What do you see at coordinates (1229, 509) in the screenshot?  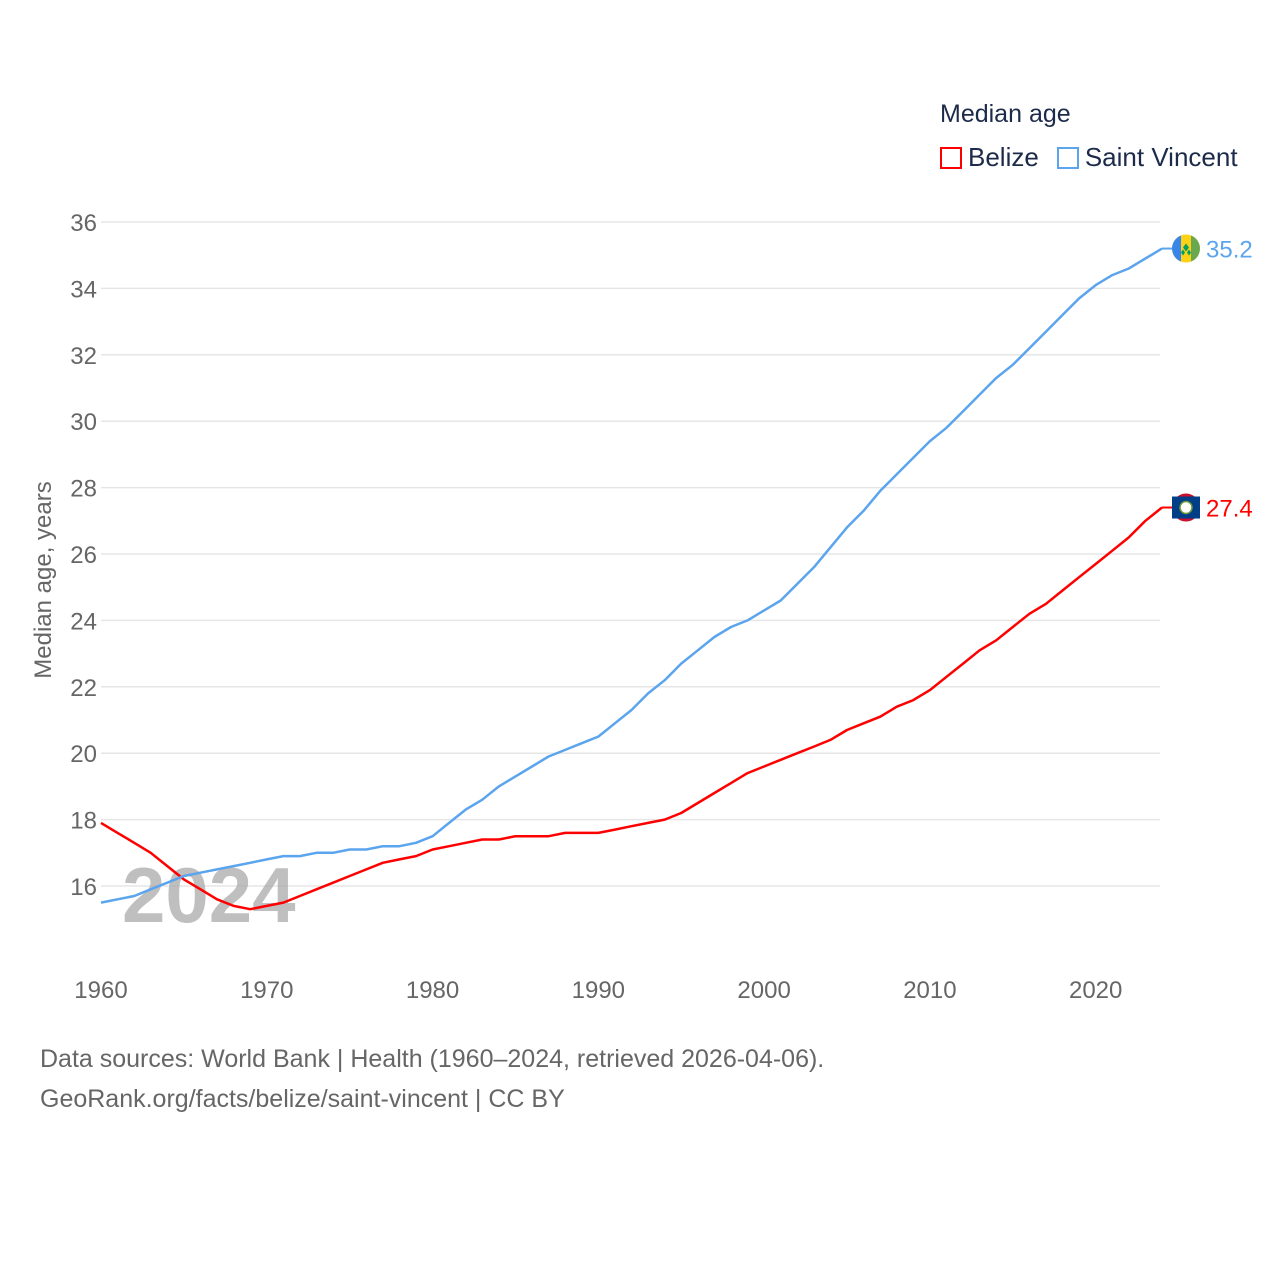 I see `end-value-label: 27.4` at bounding box center [1229, 509].